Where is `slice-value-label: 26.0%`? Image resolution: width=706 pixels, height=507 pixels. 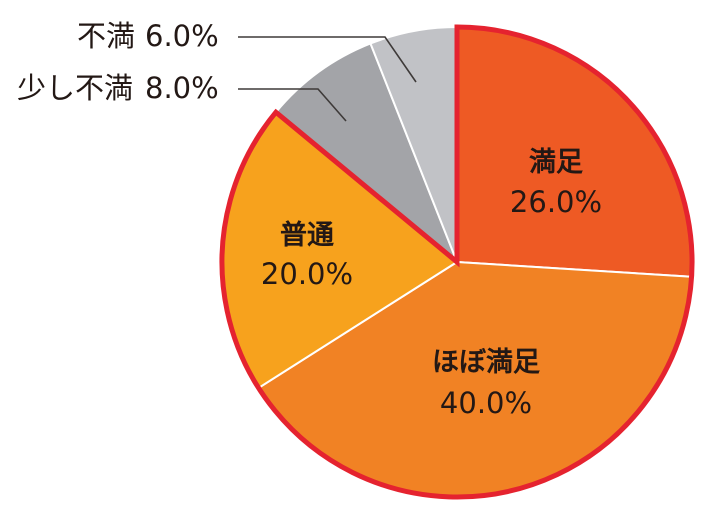 slice-value-label: 26.0% is located at coordinates (556, 202).